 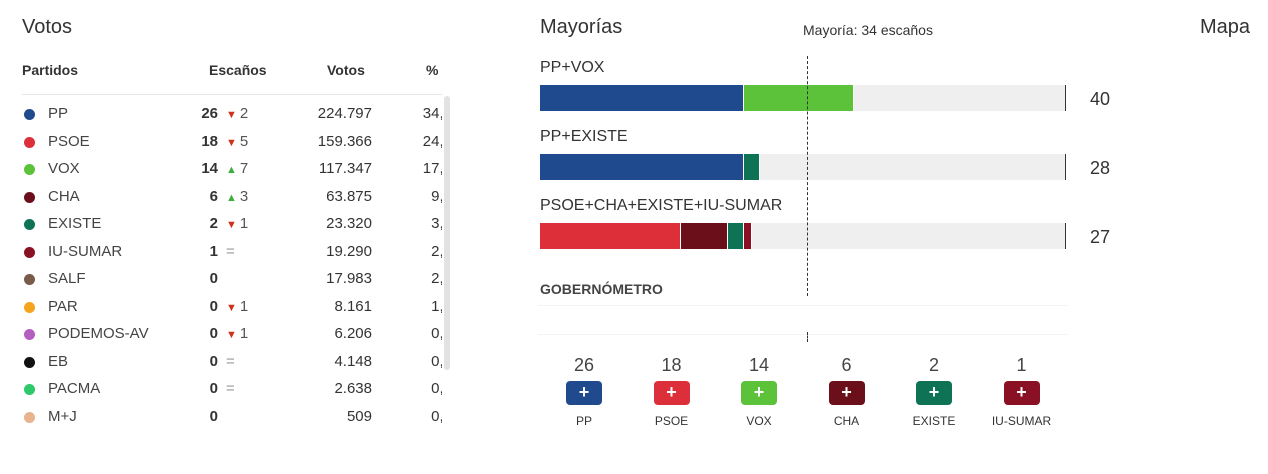 I want to click on col-partidos: Partidos, so click(x=50, y=70).